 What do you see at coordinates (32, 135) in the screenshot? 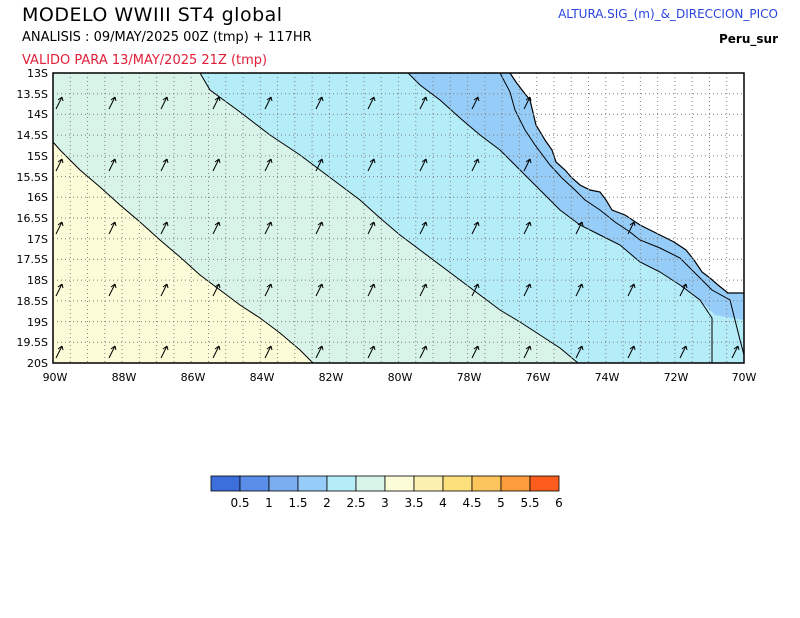
I see `lat-tick: 14.5S` at bounding box center [32, 135].